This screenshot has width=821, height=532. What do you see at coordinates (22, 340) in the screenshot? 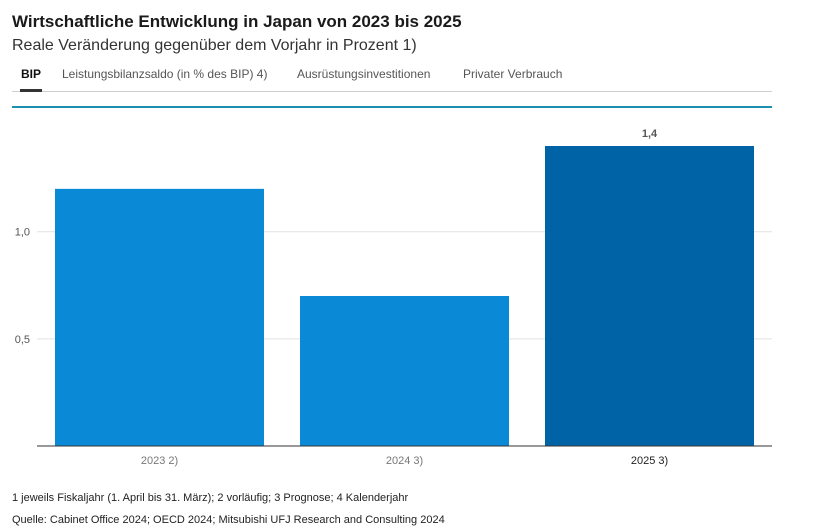
I see `y-tick-label: 0,5` at bounding box center [22, 340].